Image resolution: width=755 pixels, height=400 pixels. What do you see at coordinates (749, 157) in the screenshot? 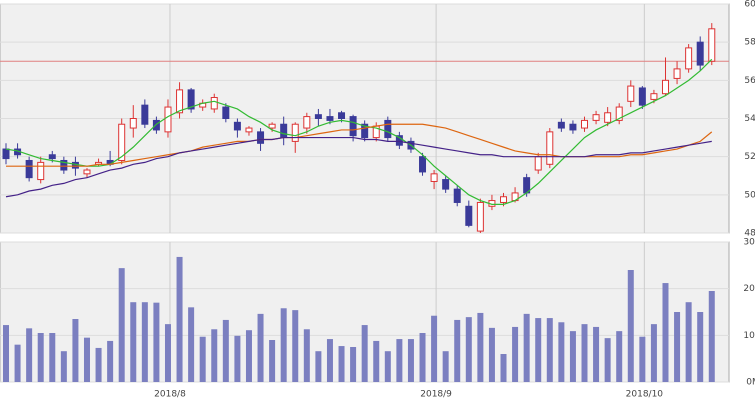
I see `y-tick-label: 520` at bounding box center [749, 157].